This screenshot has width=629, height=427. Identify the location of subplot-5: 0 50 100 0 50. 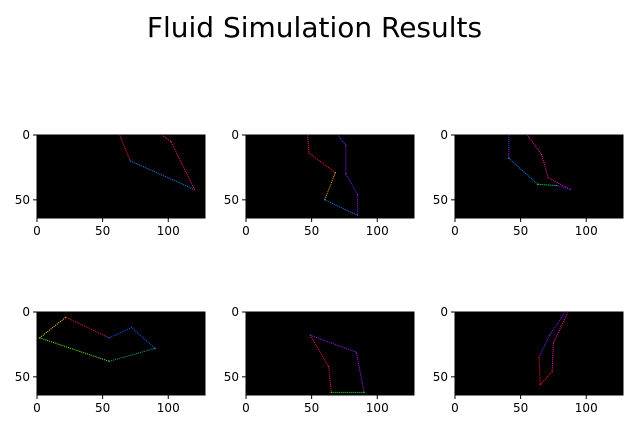
(319, 360).